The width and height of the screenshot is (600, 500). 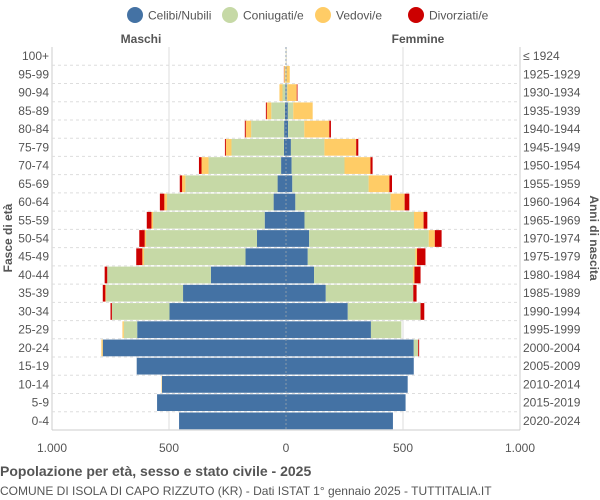 I want to click on birth-year-label: 1965-1969, so click(x=552, y=220).